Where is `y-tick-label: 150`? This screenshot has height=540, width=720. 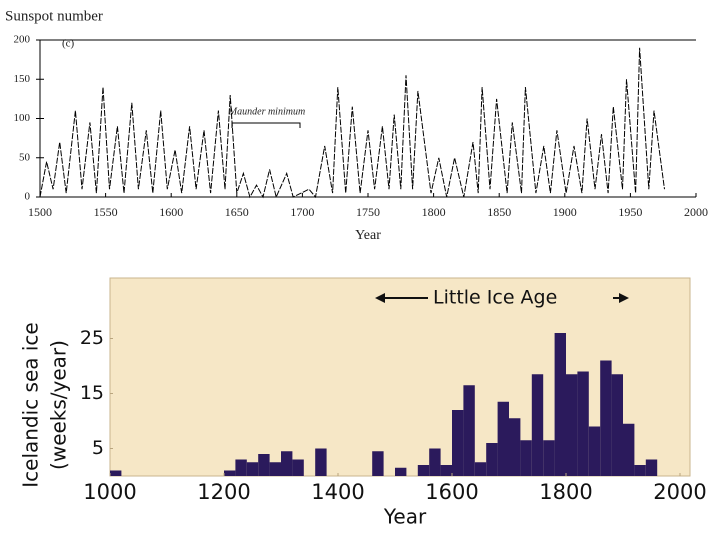
y-tick-label: 150 is located at coordinates (22, 79).